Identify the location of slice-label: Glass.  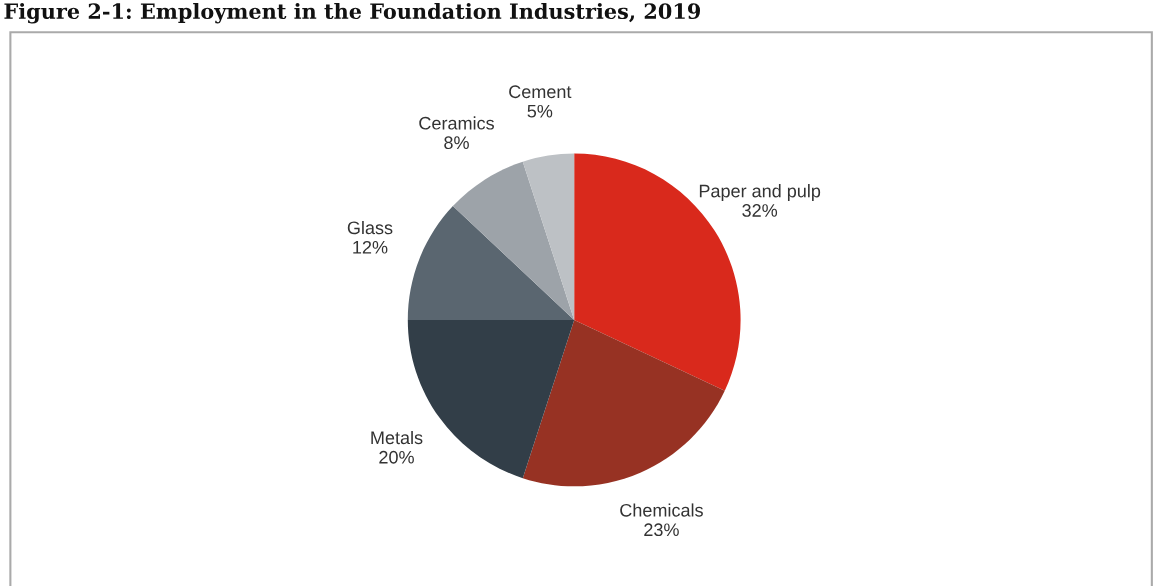
(370, 227).